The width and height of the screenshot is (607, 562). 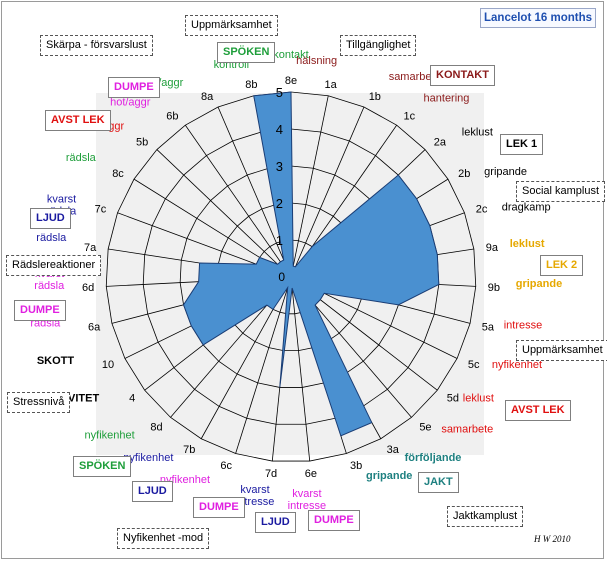 What do you see at coordinates (94, 327) in the screenshot?
I see `category-code: 6a` at bounding box center [94, 327].